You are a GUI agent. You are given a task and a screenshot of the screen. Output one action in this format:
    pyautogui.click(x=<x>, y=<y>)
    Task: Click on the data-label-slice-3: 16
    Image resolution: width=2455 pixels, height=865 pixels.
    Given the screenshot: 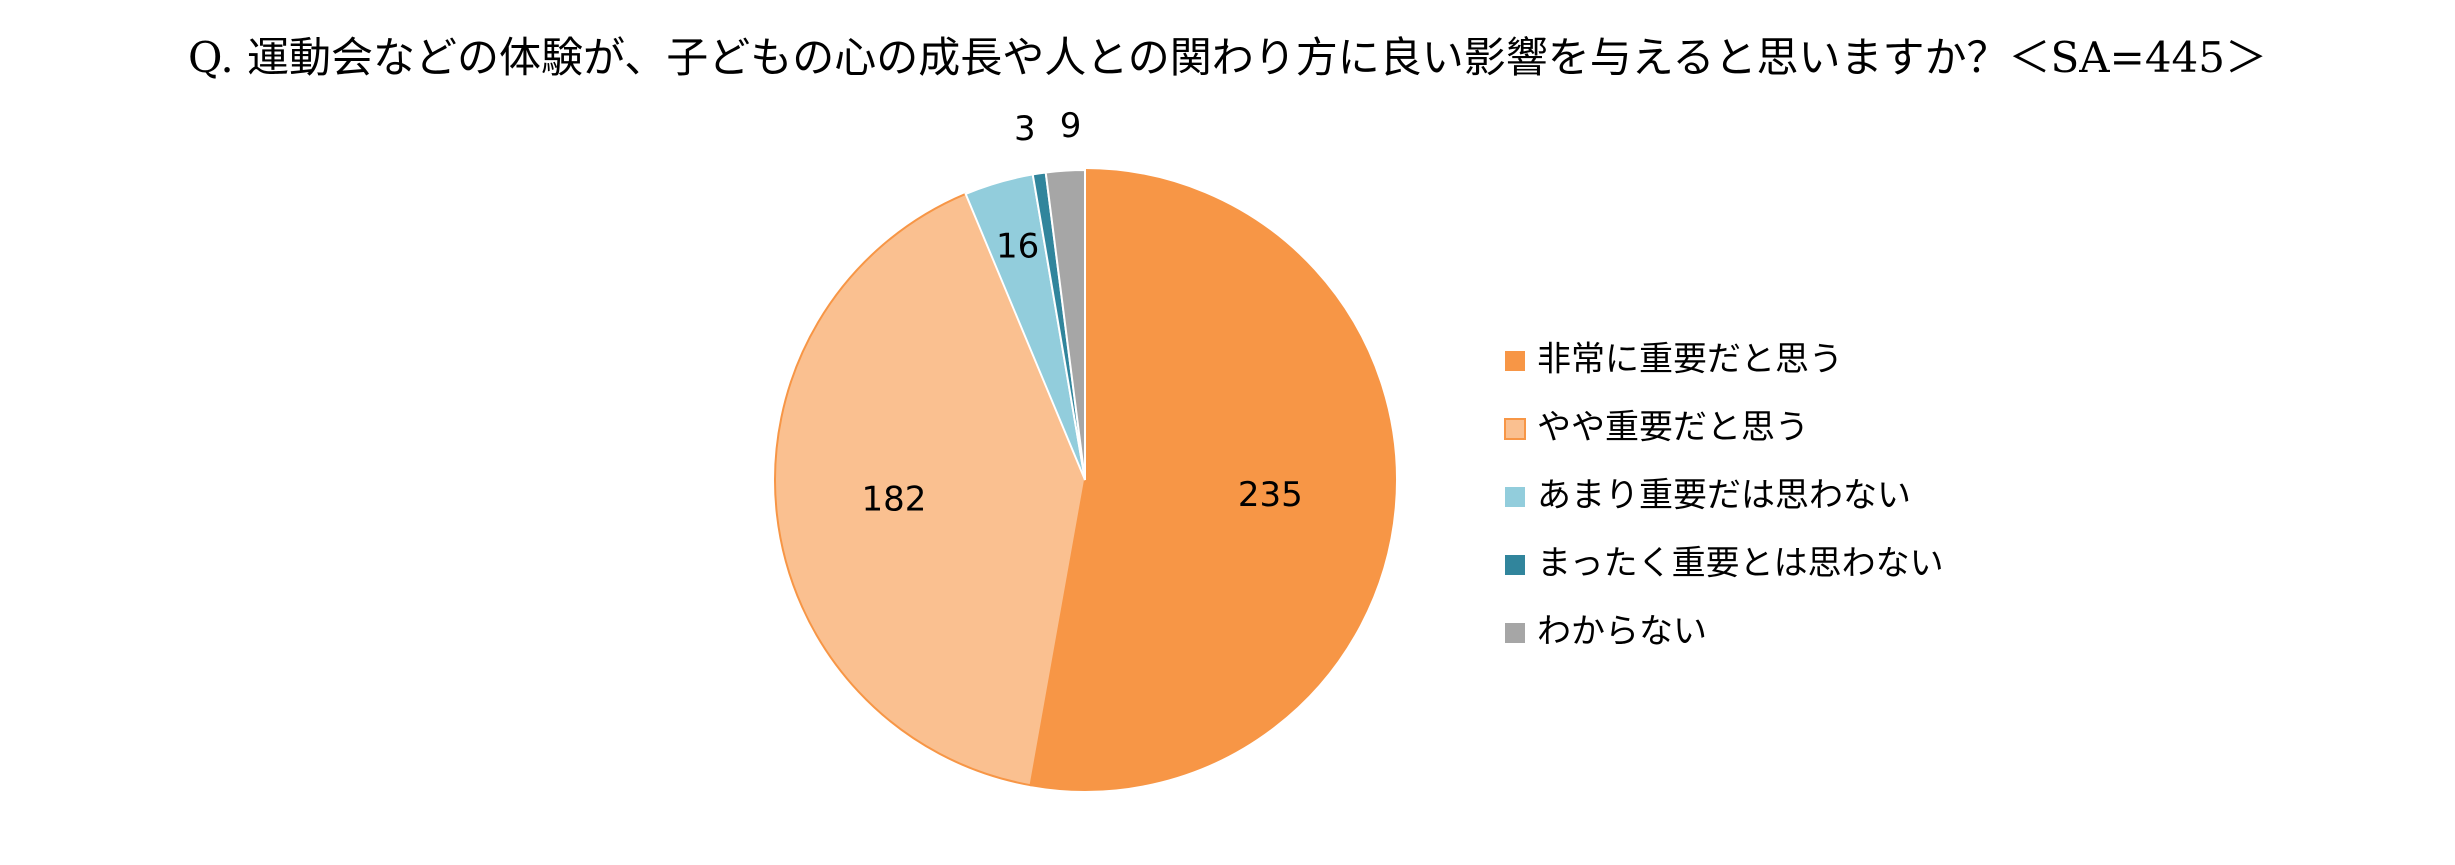 What is the action you would take?
    pyautogui.click(x=1017, y=246)
    